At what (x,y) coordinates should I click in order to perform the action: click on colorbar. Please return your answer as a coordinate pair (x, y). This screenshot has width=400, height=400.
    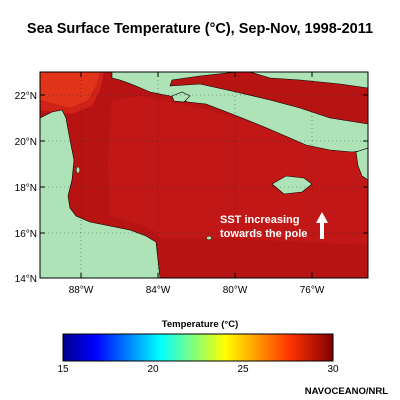
    Looking at the image, I should click on (198, 347).